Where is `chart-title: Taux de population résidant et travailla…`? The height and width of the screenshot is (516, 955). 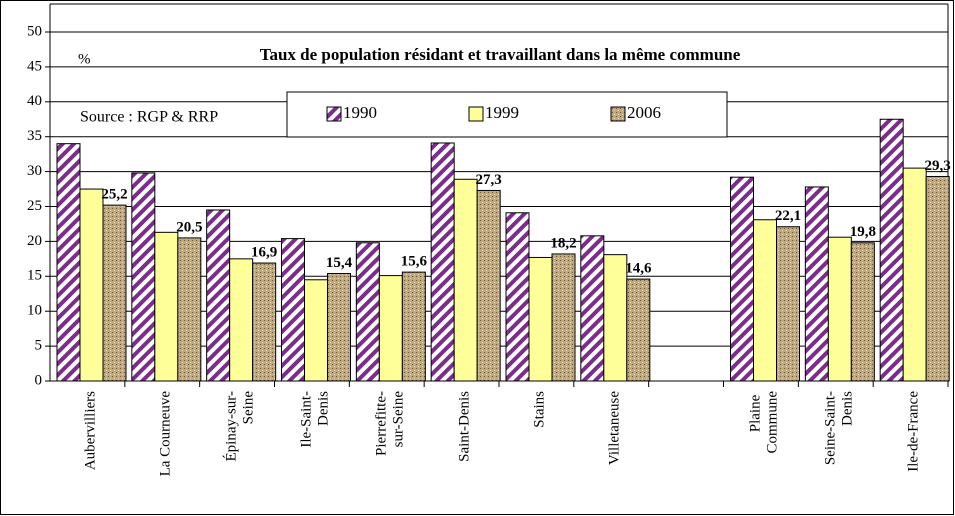 chart-title: Taux de population résidant et travailla… is located at coordinates (500, 54).